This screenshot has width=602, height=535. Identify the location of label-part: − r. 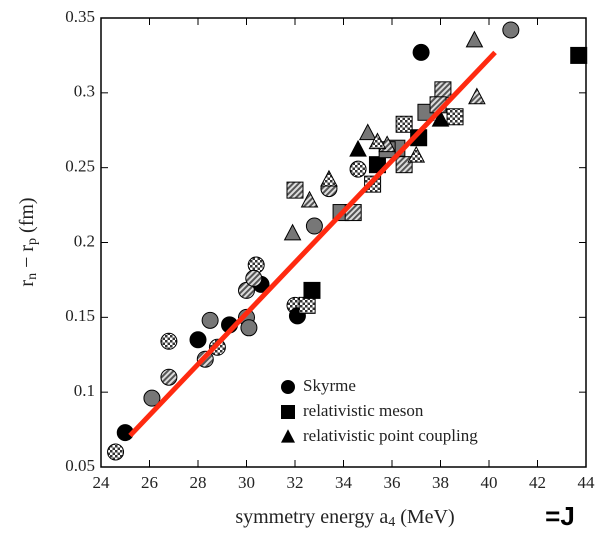
(27, 259).